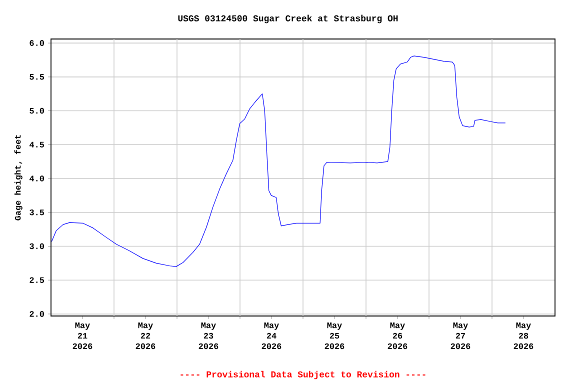 Image resolution: width=576 pixels, height=384 pixels. What do you see at coordinates (524, 336) in the screenshot?
I see `x-tick-label: May 28 2026` at bounding box center [524, 336].